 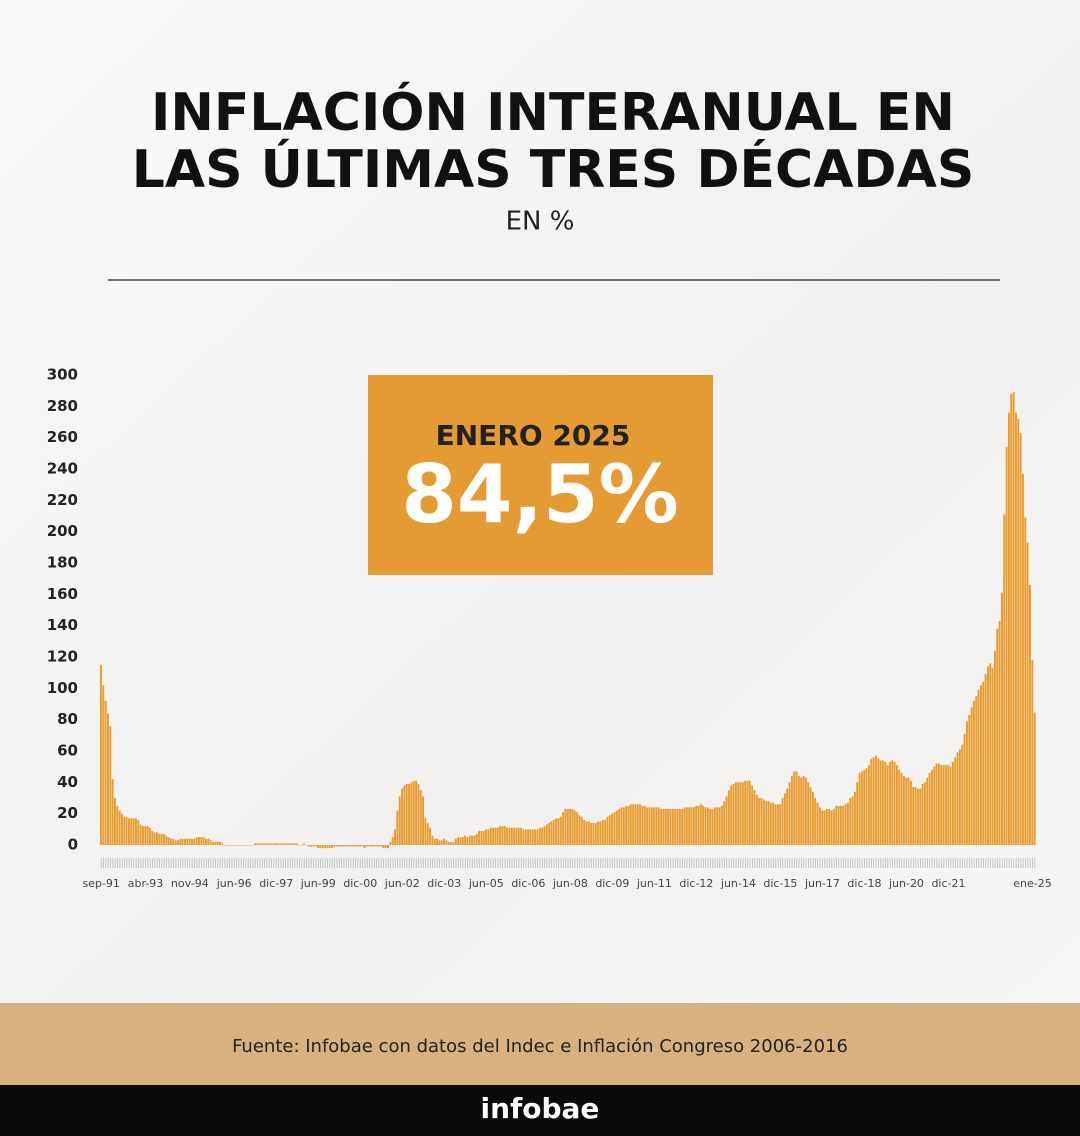 I want to click on x-tick-label: dic-06, so click(x=528, y=883).